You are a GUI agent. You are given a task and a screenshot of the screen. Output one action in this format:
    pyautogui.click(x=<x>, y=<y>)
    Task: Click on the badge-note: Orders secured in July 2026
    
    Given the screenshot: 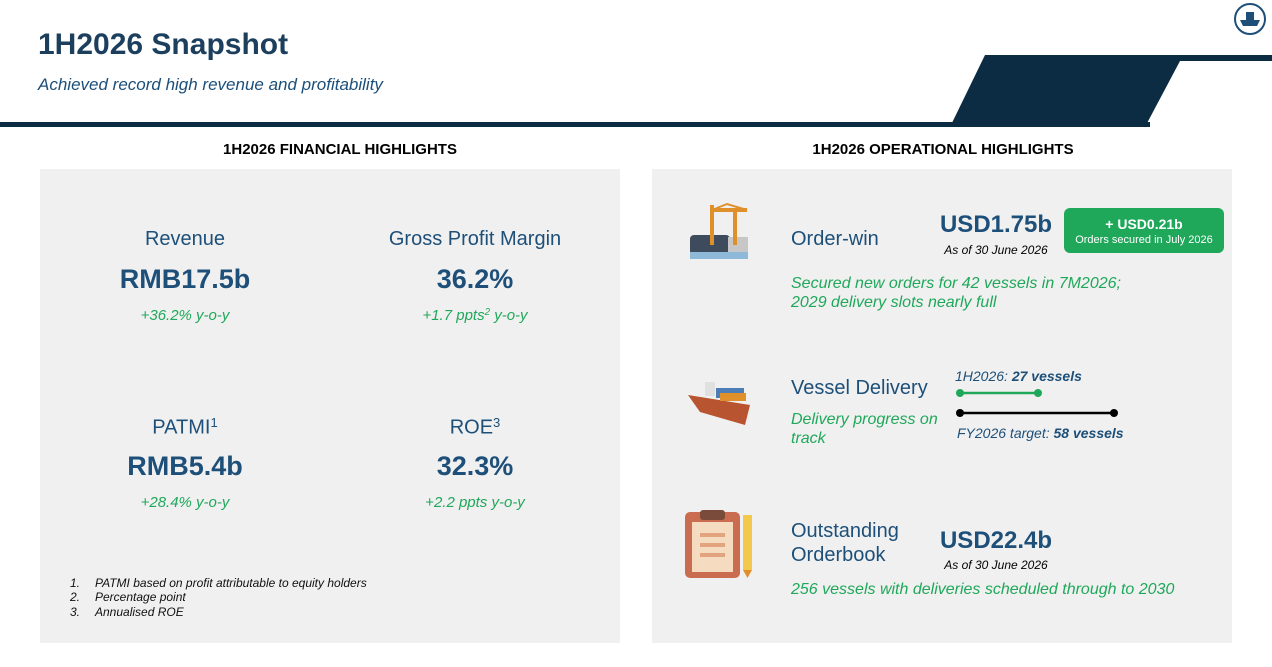 What is the action you would take?
    pyautogui.click(x=1144, y=240)
    